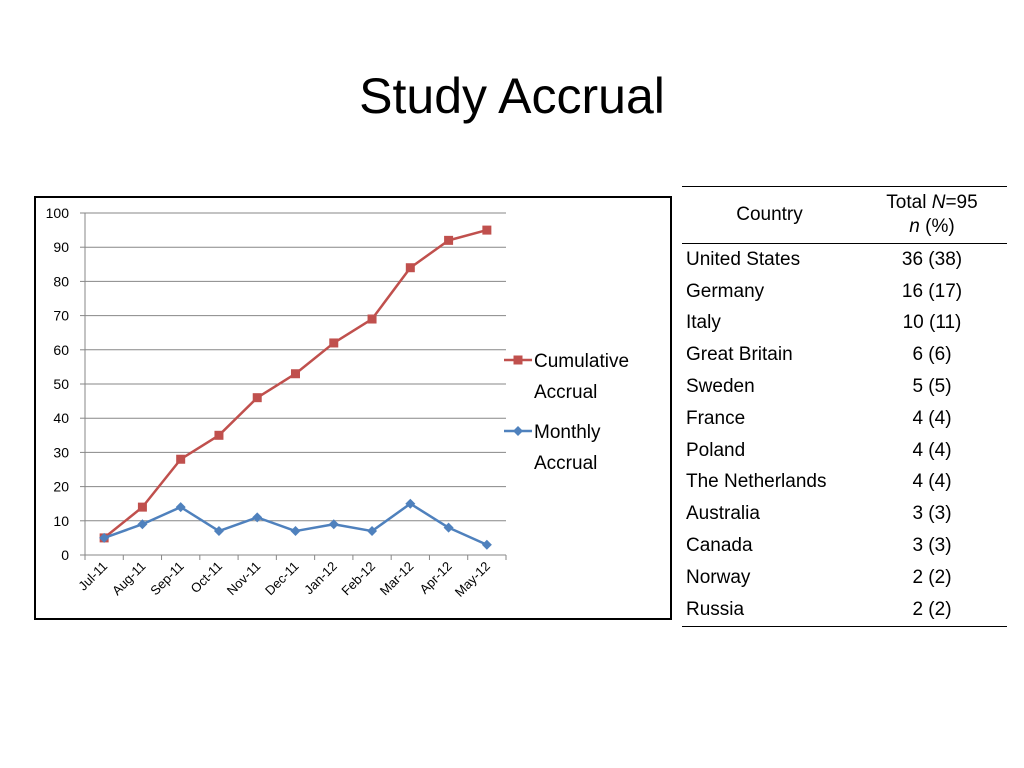 The width and height of the screenshot is (1024, 768). What do you see at coordinates (436, 578) in the screenshot?
I see `x-tick-label: Apr-12` at bounding box center [436, 578].